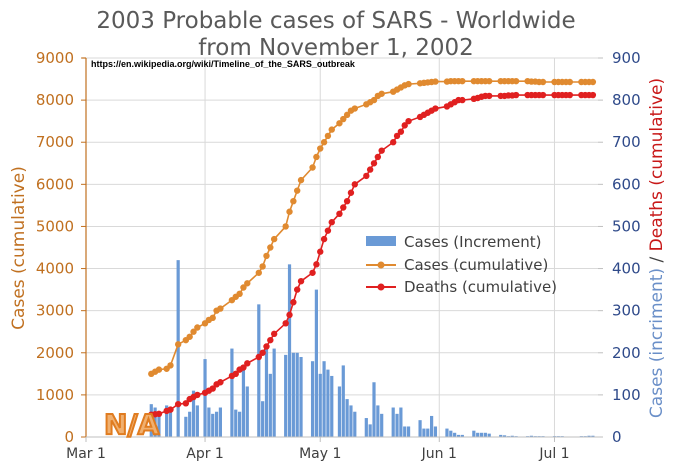  I want to click on right-axis-label-deaths: Deaths (cumulative), so click(657, 164).